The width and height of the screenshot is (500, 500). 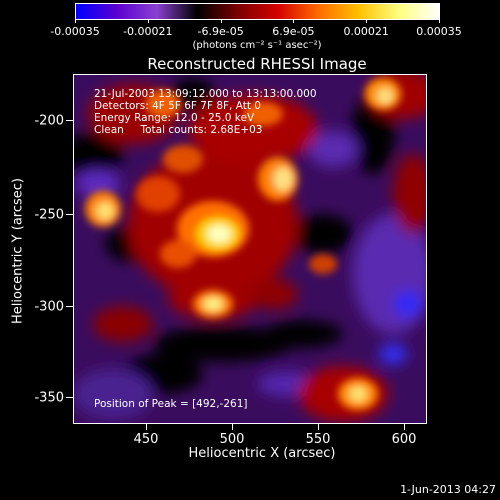 What do you see at coordinates (404, 439) in the screenshot?
I see `x-tick-label: 600` at bounding box center [404, 439].